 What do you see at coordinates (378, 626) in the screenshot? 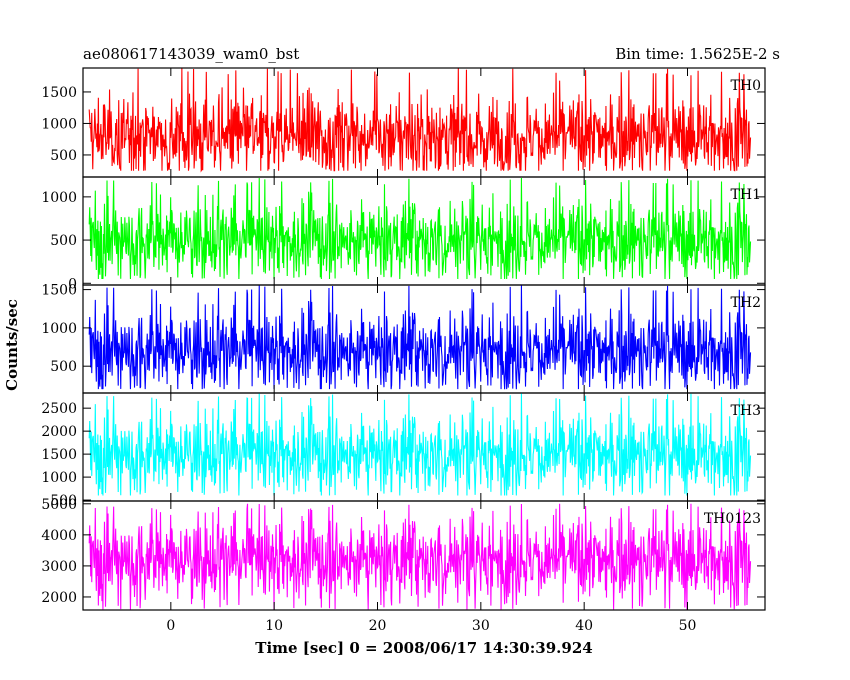
I see `x-tick-label: 20` at bounding box center [378, 626].